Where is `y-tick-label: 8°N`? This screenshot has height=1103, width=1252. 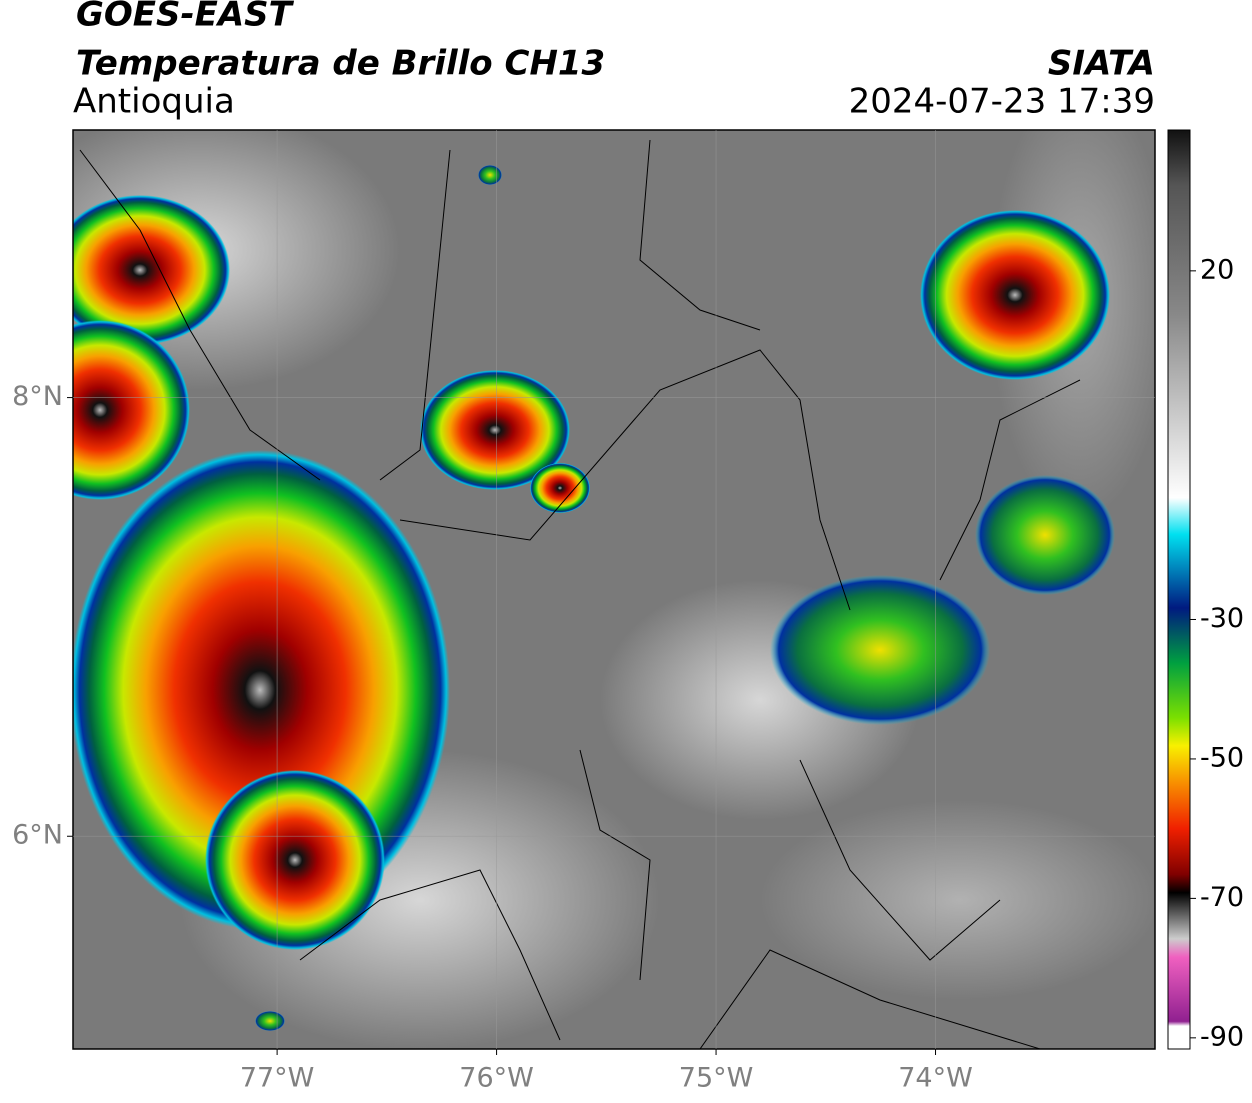
y-tick-label: 8°N is located at coordinates (37, 396).